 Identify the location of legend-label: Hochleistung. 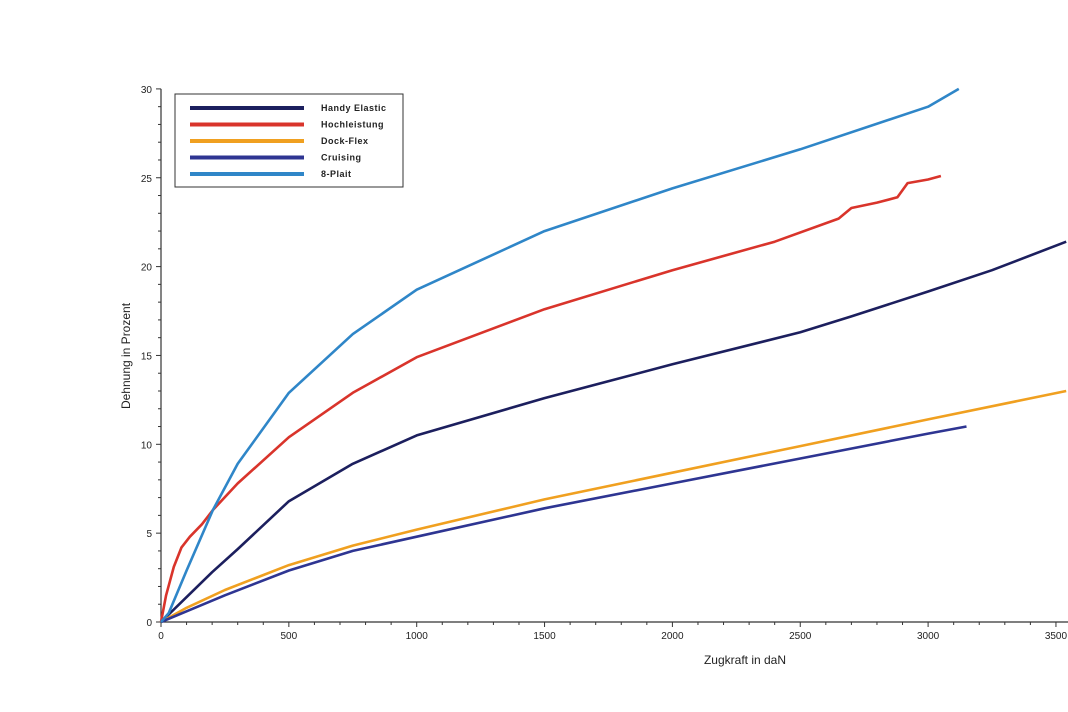
(352, 125).